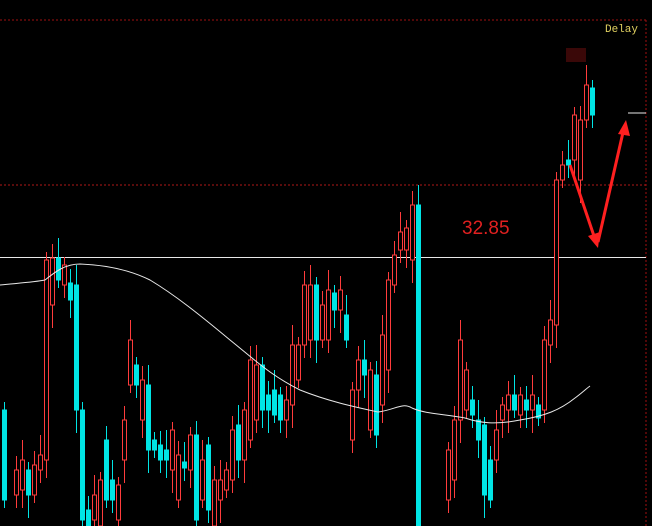  I want to click on arrow-down, so click(583, 203).